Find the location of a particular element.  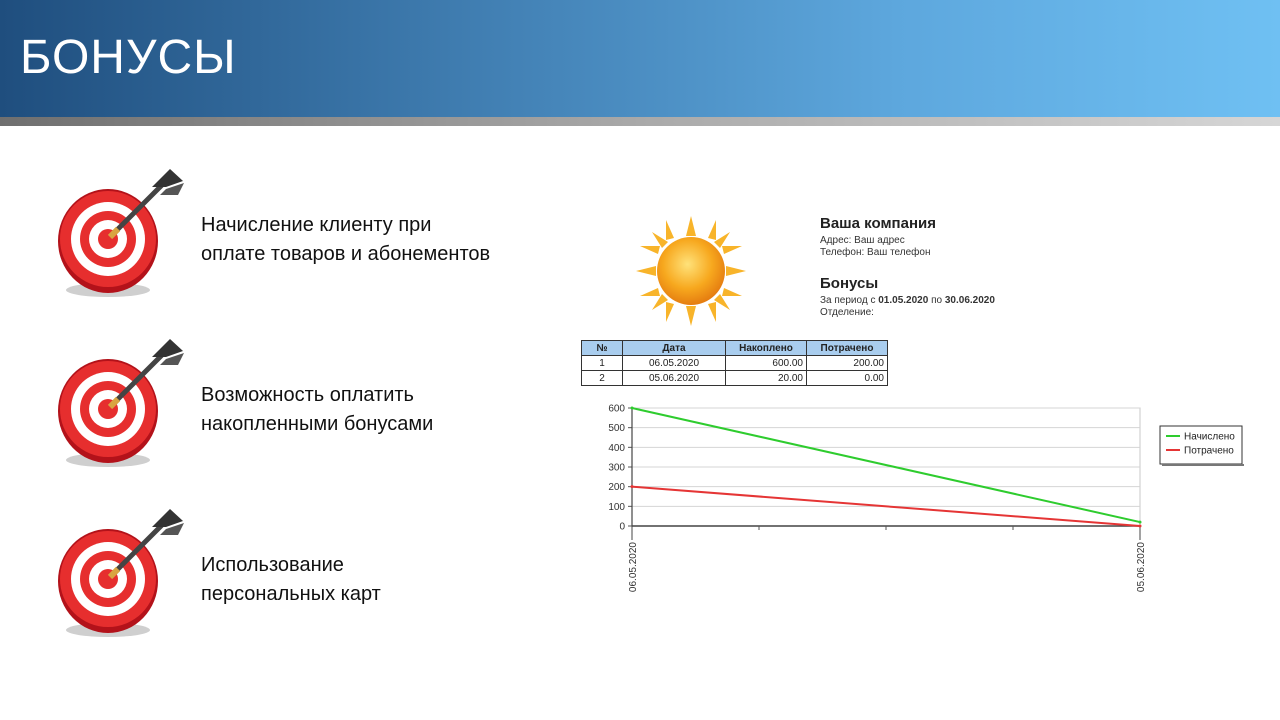

feature-item: Использование персональных карт is located at coordinates (322, 575).